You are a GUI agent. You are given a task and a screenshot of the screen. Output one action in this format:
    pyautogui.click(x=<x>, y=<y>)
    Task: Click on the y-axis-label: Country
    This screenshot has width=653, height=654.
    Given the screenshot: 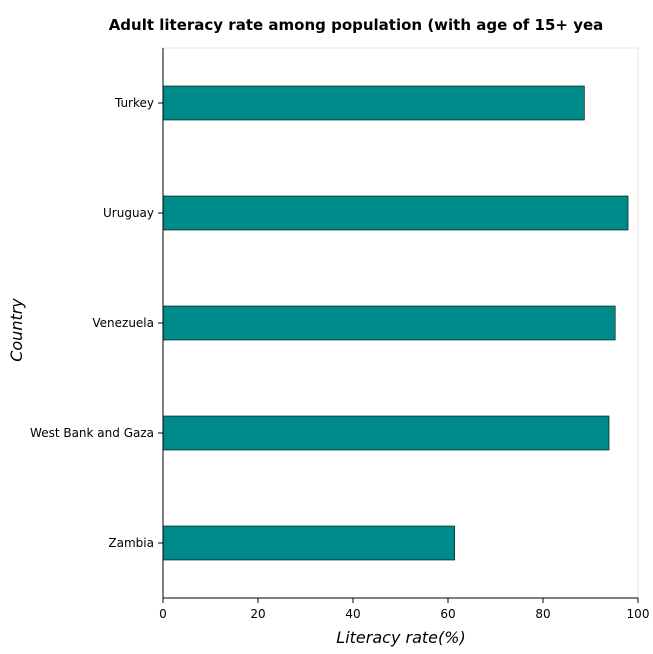 What is the action you would take?
    pyautogui.click(x=16, y=330)
    